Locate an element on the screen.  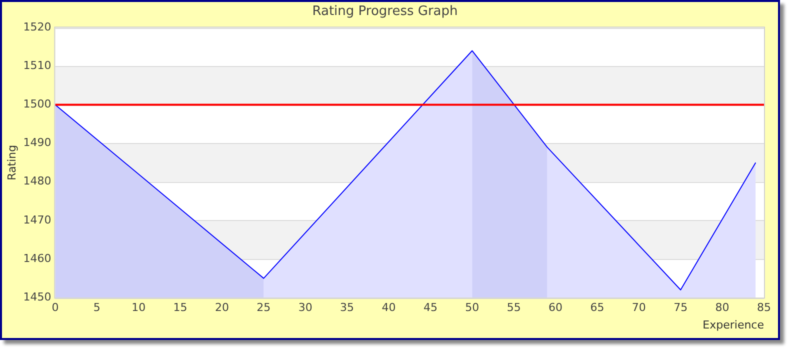
y-tick-label: 1480 is located at coordinates (37, 181).